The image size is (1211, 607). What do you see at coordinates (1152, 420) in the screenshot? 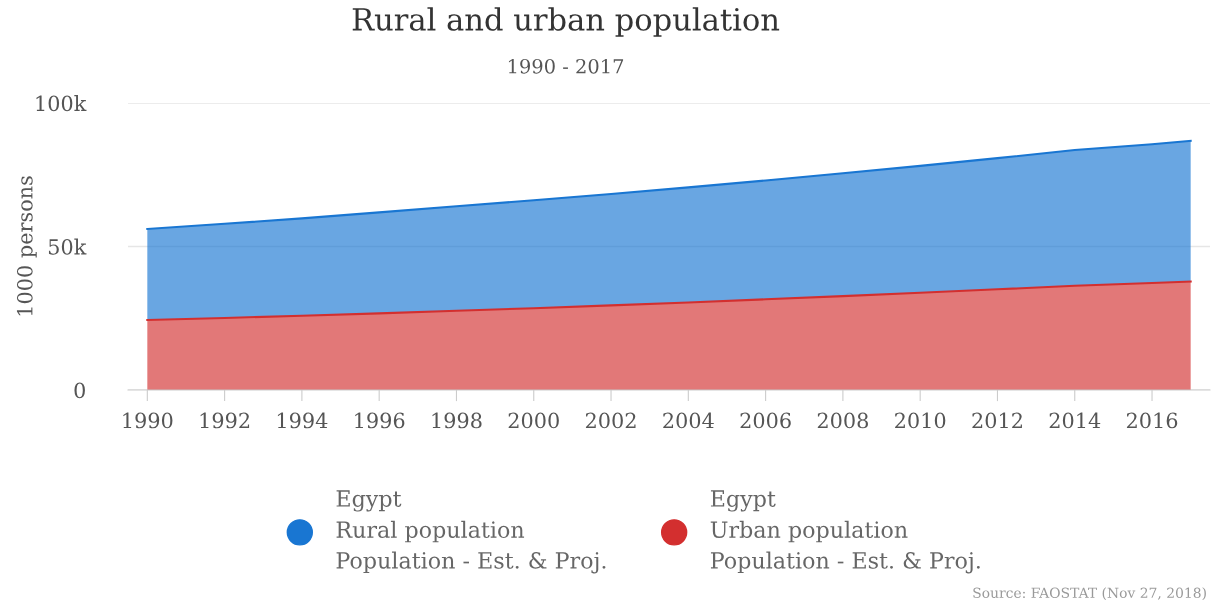
I see `x-tick-label: 2016` at bounding box center [1152, 420].